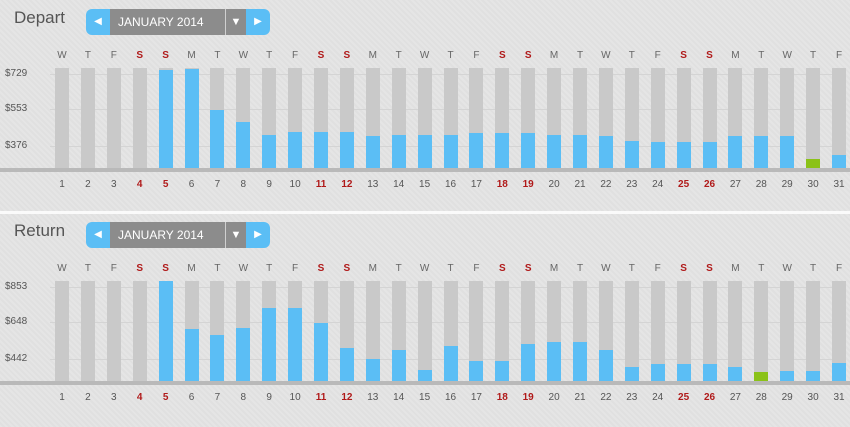 The width and height of the screenshot is (850, 427). Describe the element at coordinates (178, 235) in the screenshot. I see `return-month-select: JANUARY 2014 ▼` at that location.